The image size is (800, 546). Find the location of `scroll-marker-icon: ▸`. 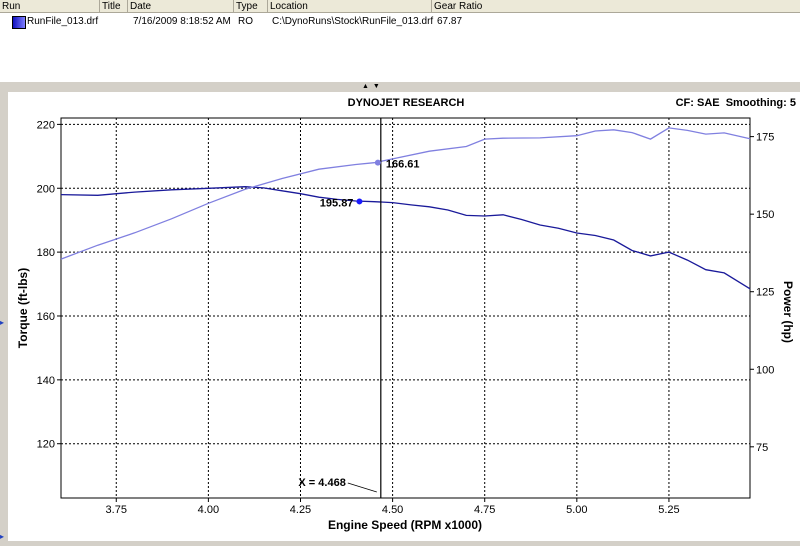

scroll-marker-icon: ▸ is located at coordinates (2, 536).